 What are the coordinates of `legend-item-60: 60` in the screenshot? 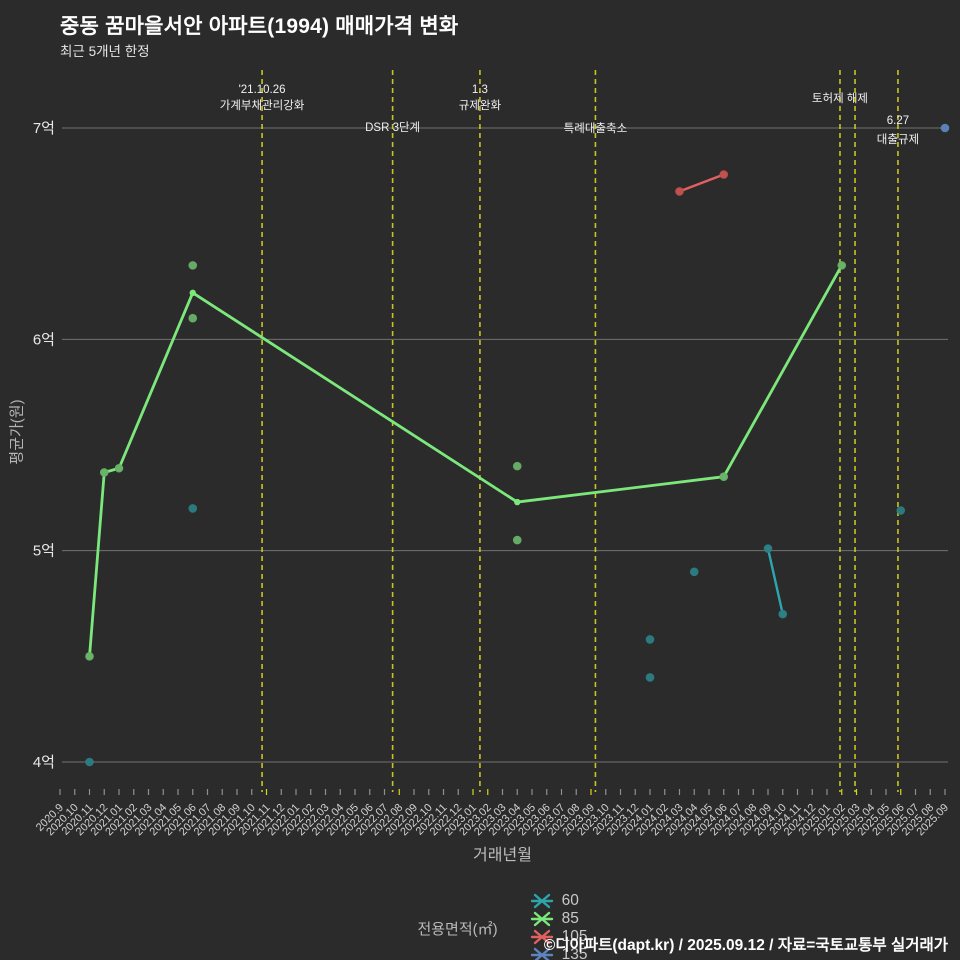 It's located at (559, 901).